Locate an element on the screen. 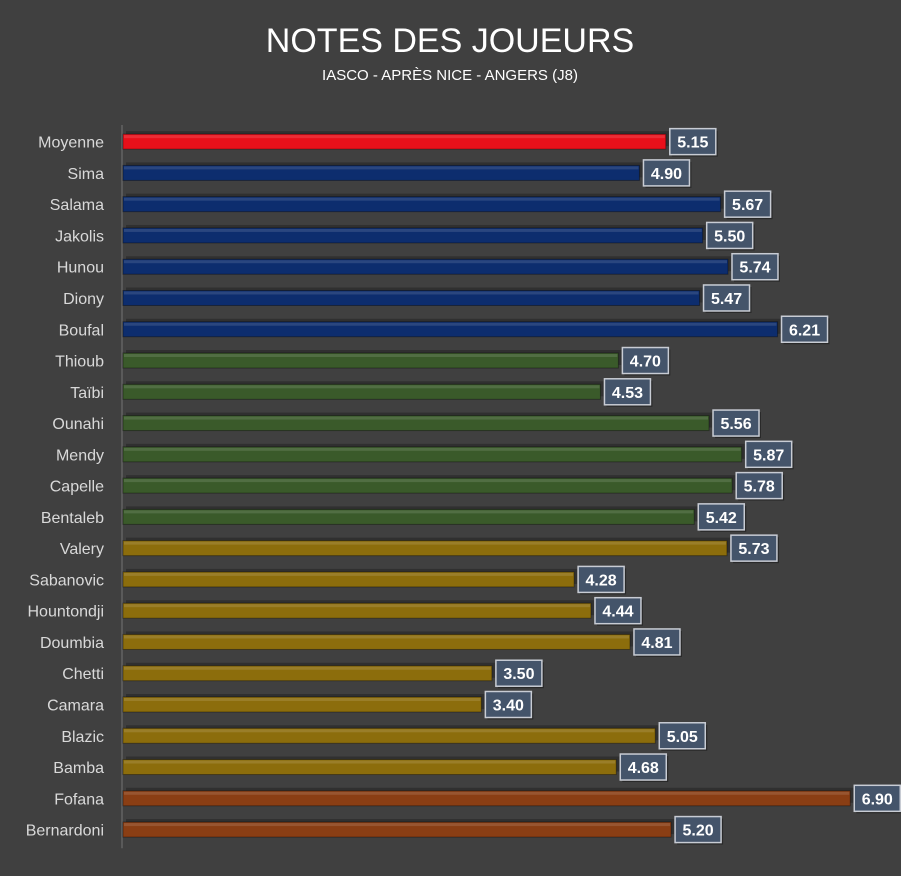 The image size is (901, 876). value-label: 4.68 is located at coordinates (643, 768).